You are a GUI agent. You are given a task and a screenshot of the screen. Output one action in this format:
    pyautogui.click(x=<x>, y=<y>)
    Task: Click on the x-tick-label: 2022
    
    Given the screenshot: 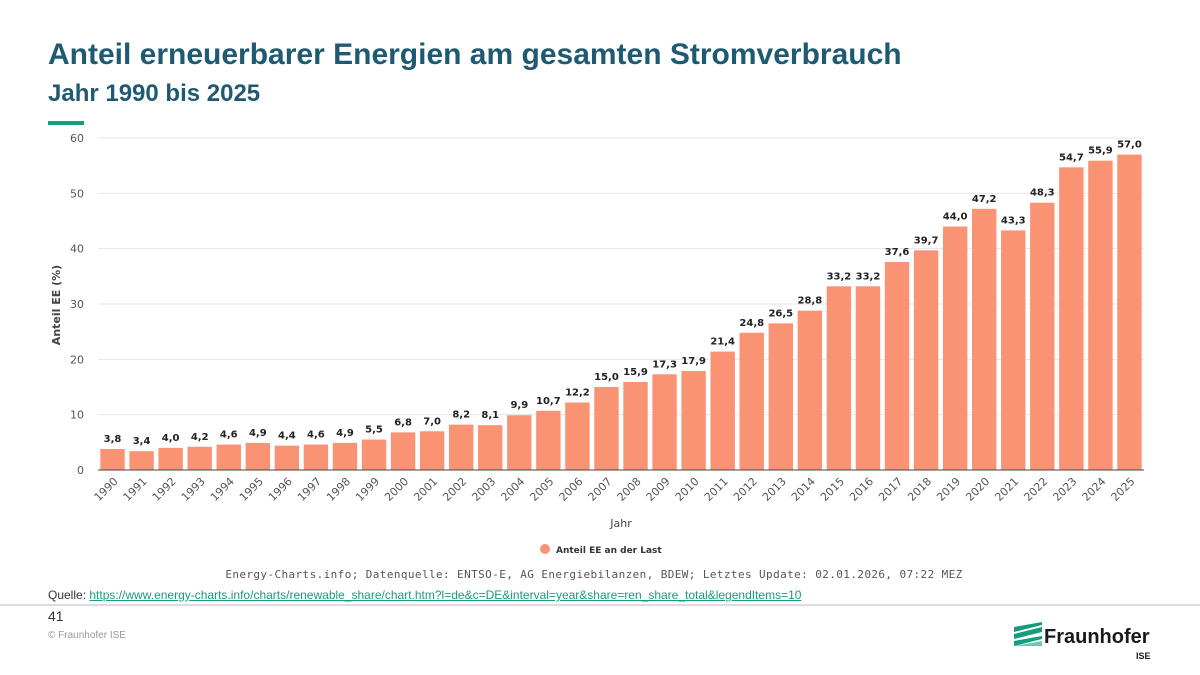 What is the action you would take?
    pyautogui.click(x=1035, y=489)
    